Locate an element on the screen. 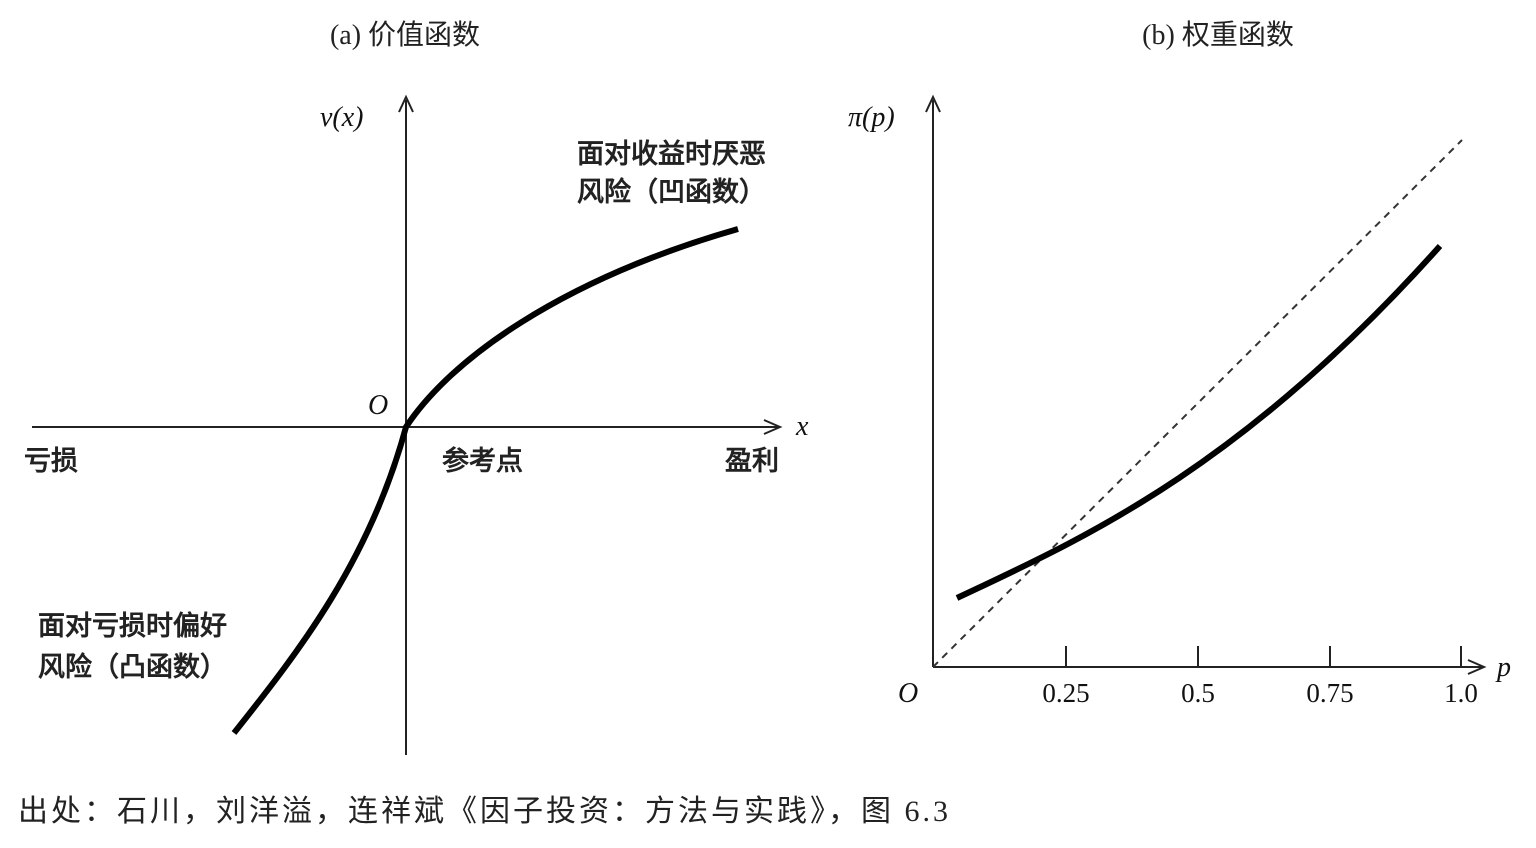 Image resolution: width=1536 pixels, height=848 pixels. y-axis-label: π(p) is located at coordinates (871, 117).